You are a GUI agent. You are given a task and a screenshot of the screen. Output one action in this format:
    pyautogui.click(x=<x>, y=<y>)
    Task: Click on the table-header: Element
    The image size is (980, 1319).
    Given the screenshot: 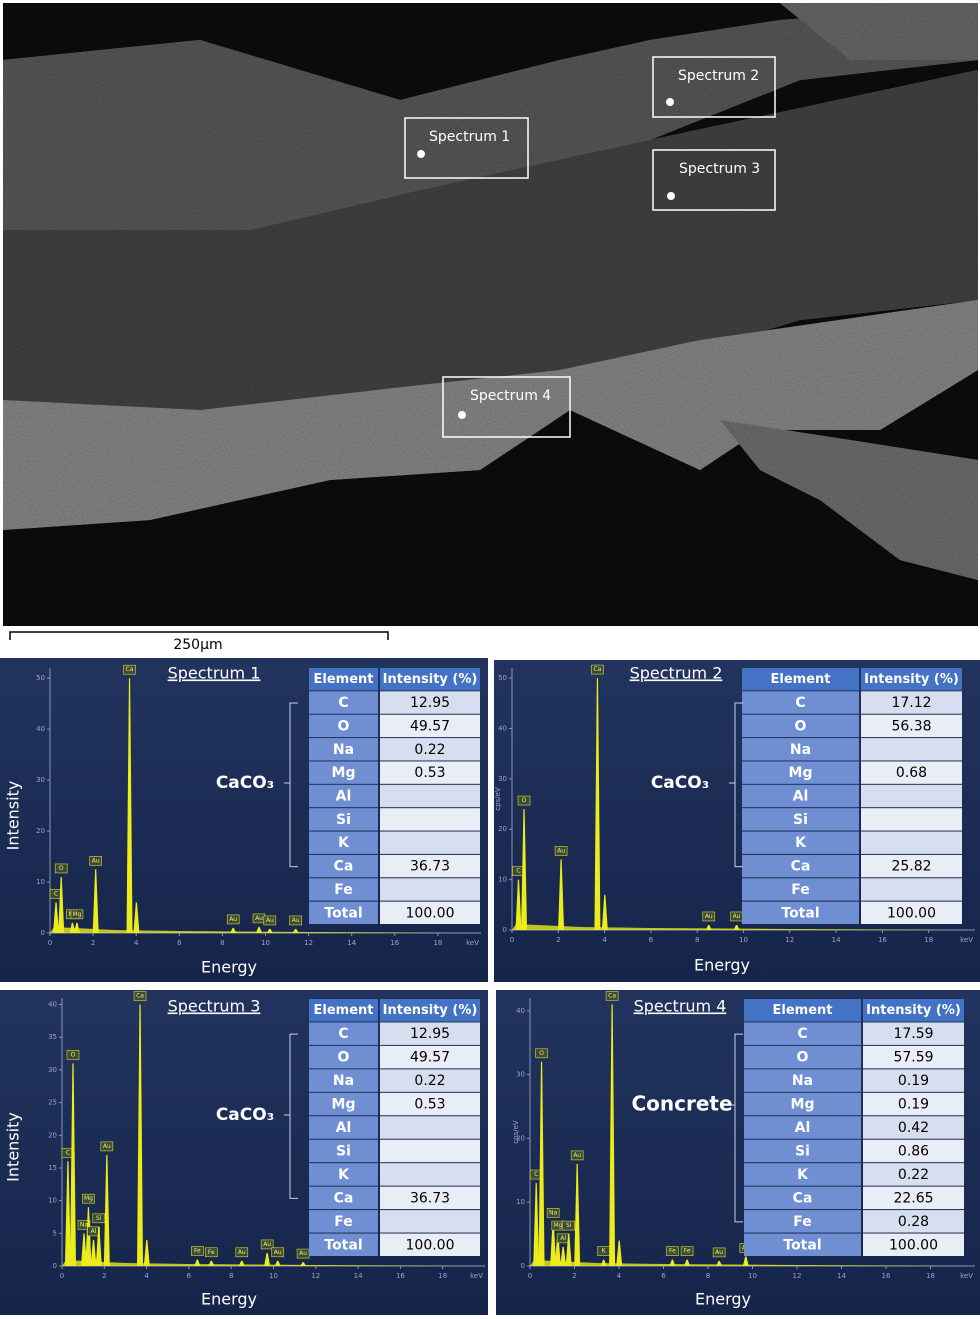 What is the action you would take?
    pyautogui.click(x=344, y=679)
    